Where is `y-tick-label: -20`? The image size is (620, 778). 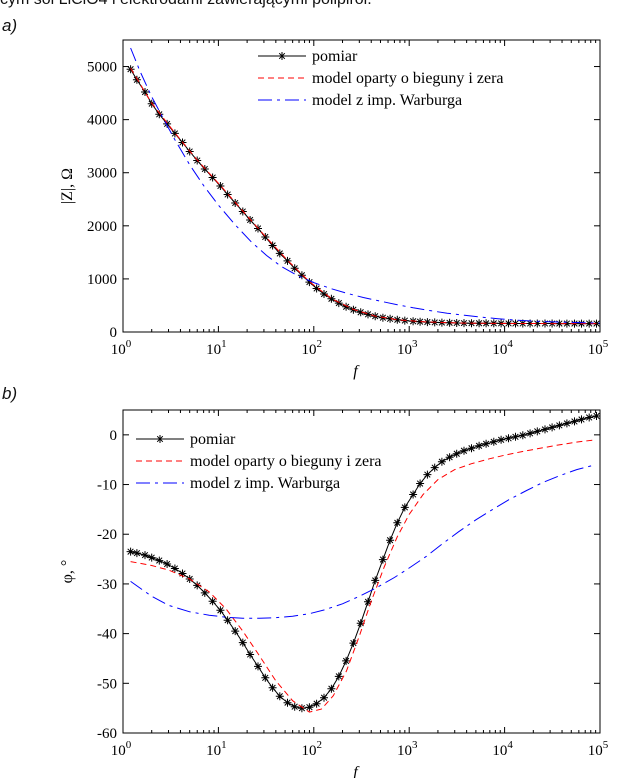 y-tick-label: -20 is located at coordinates (107, 535).